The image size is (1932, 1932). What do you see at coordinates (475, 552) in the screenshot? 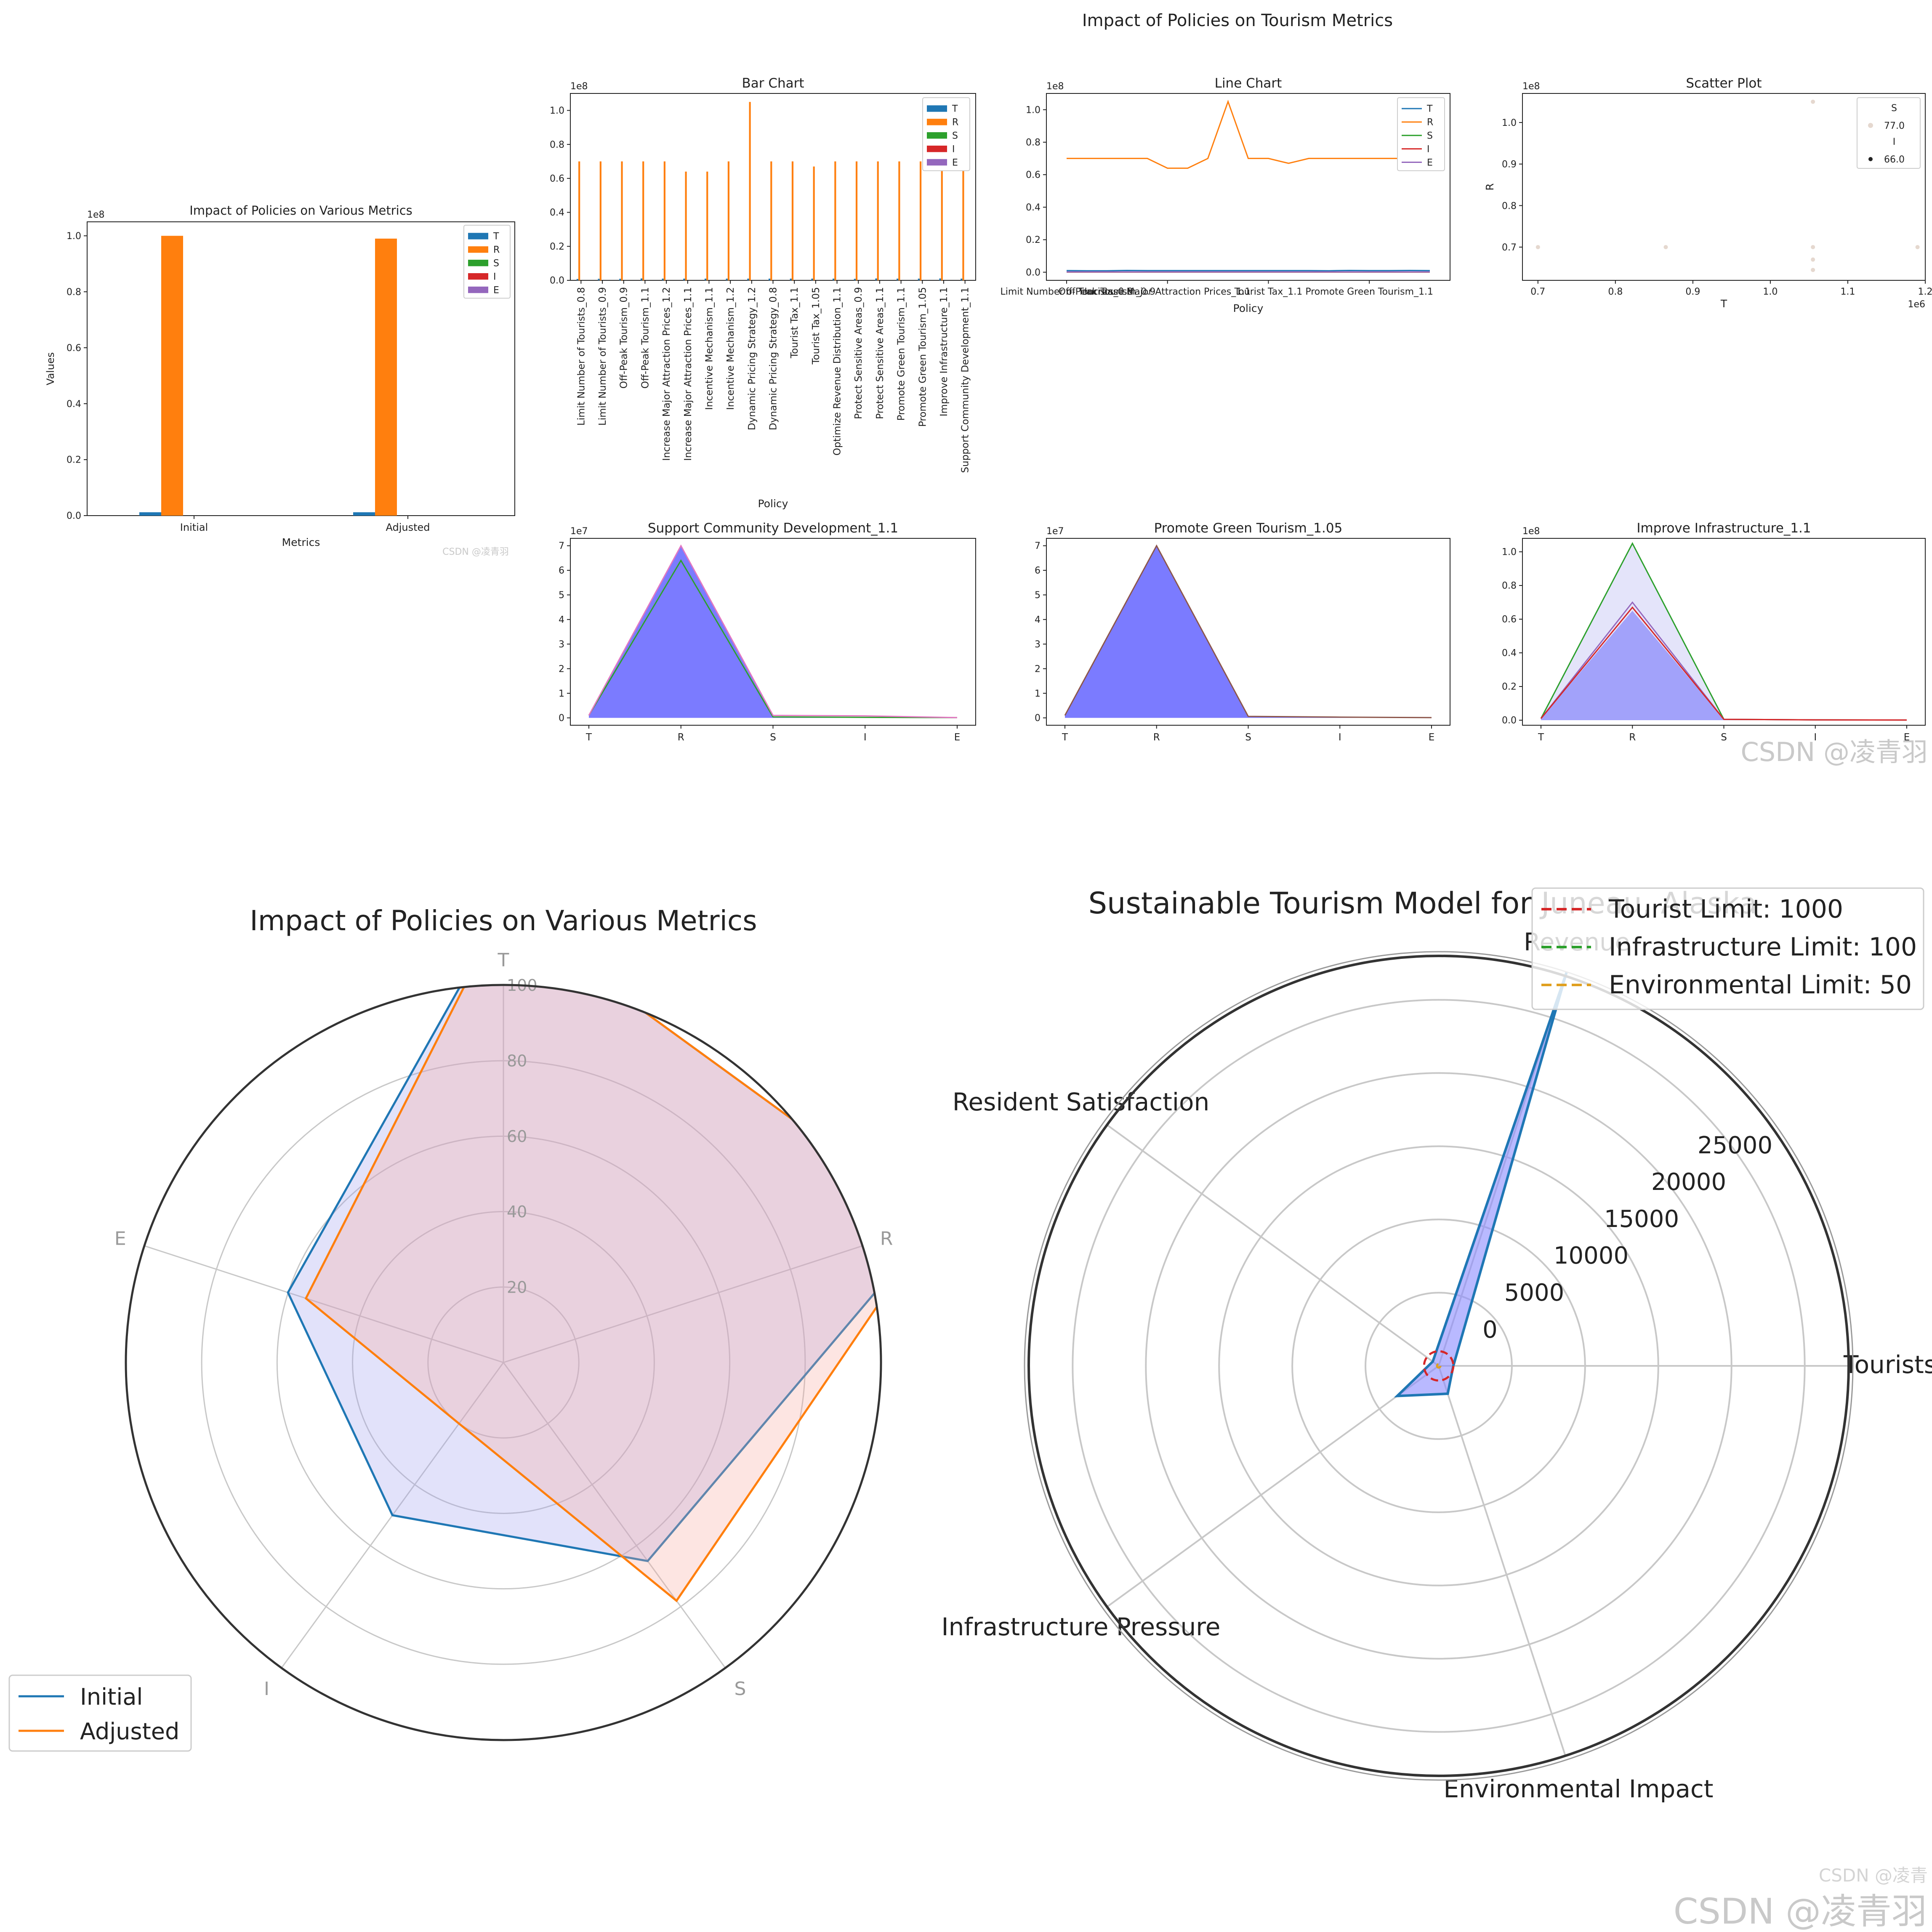
I see `watermark-small: CSDN @凌青羽` at bounding box center [475, 552].